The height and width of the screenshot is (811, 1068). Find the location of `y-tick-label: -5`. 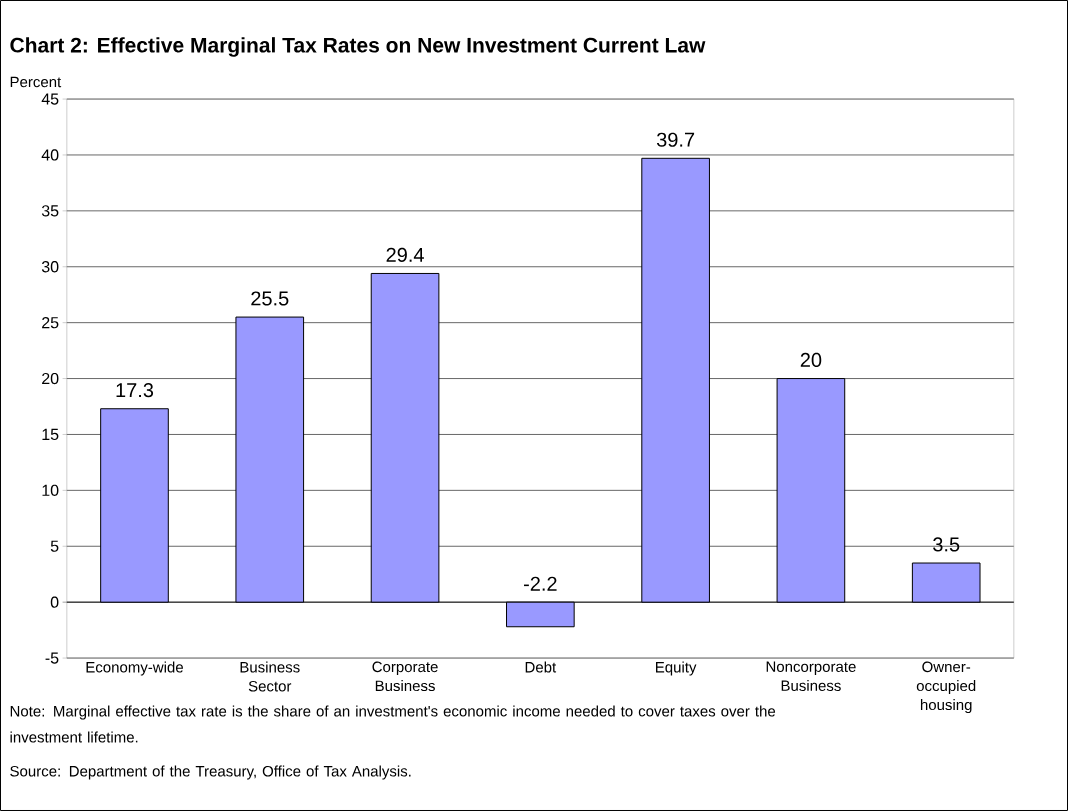

y-tick-label: -5 is located at coordinates (52, 658).